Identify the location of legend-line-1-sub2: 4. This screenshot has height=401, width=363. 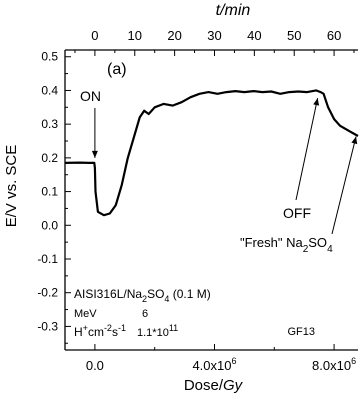
(166, 299).